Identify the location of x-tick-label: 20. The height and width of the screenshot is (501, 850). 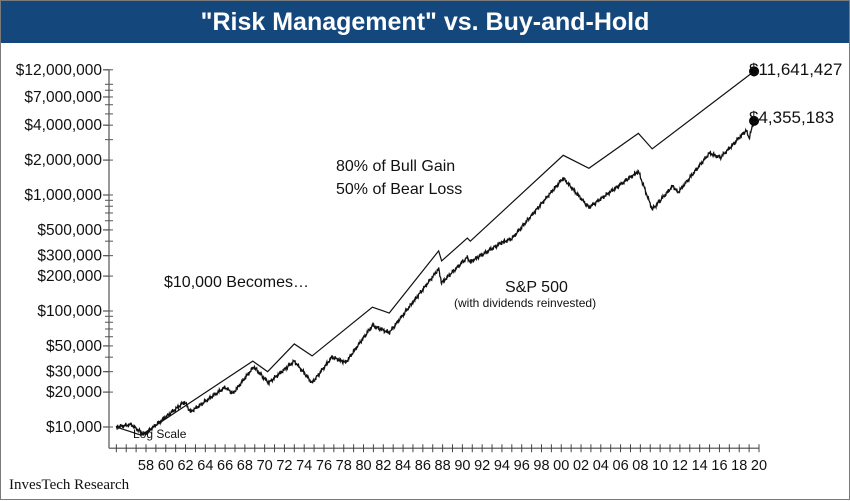
(759, 466).